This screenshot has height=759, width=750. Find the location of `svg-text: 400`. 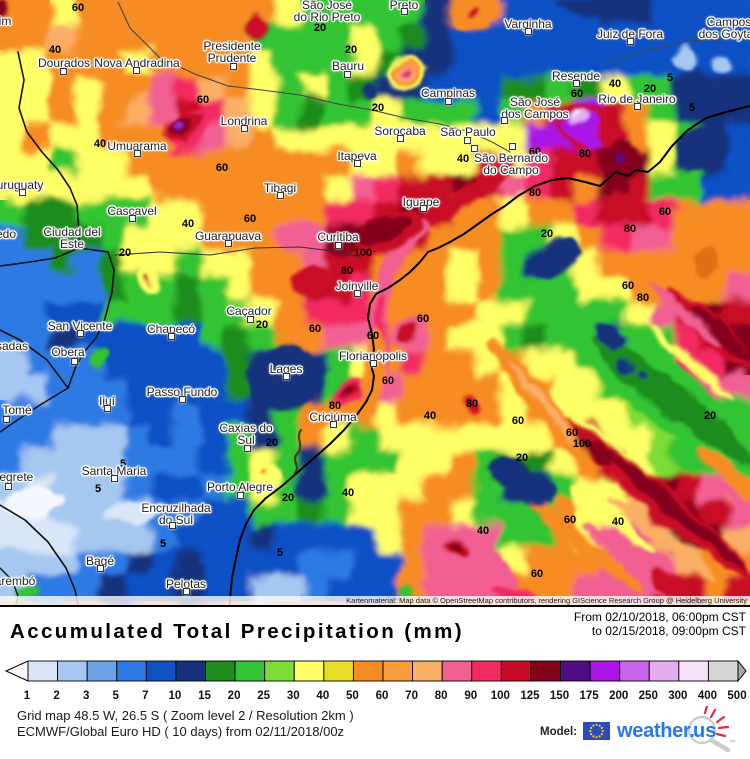

svg-text: 400 is located at coordinates (707, 696).